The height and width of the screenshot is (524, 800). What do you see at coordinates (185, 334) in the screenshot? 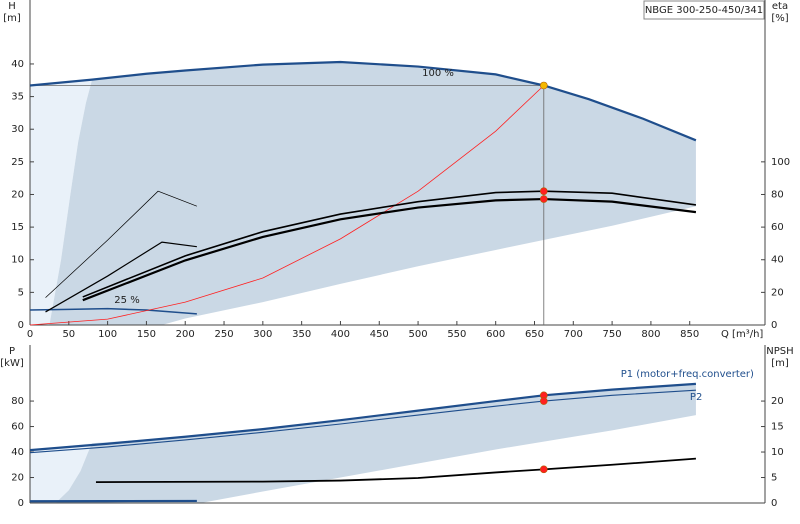
I see `x-tick-label: 200` at bounding box center [185, 334].